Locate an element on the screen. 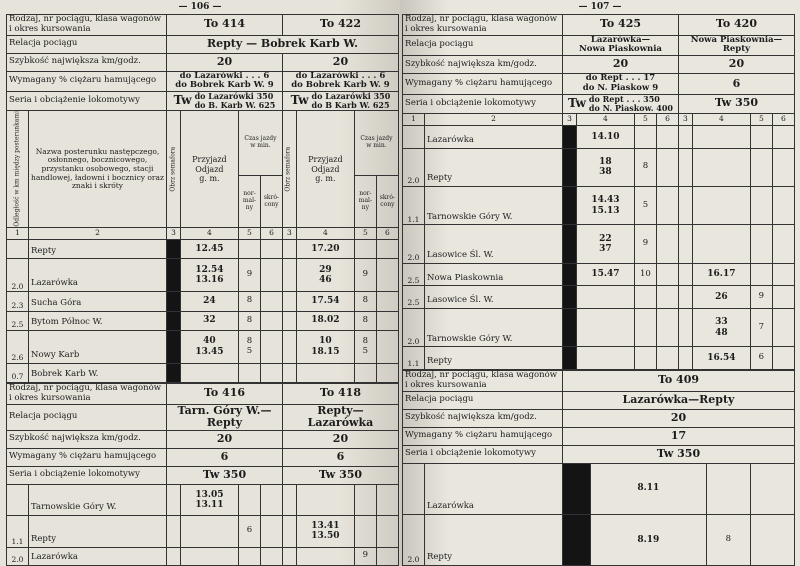 This screenshot has height=566, width=800. station-name: Lazarówka is located at coordinates (97, 556).